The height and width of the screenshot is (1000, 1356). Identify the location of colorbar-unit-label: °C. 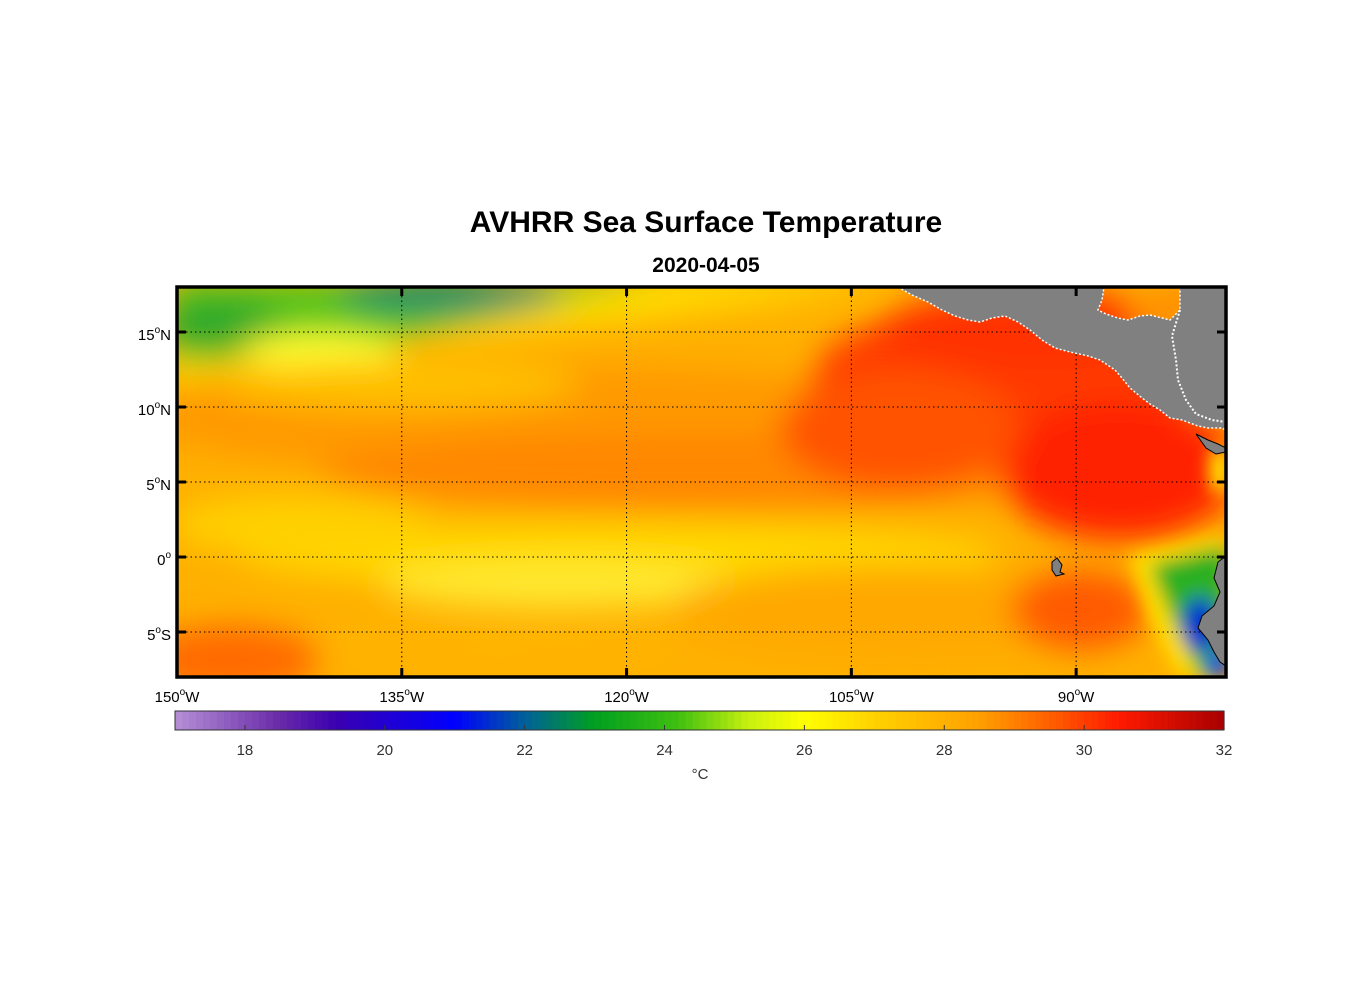
(700, 774).